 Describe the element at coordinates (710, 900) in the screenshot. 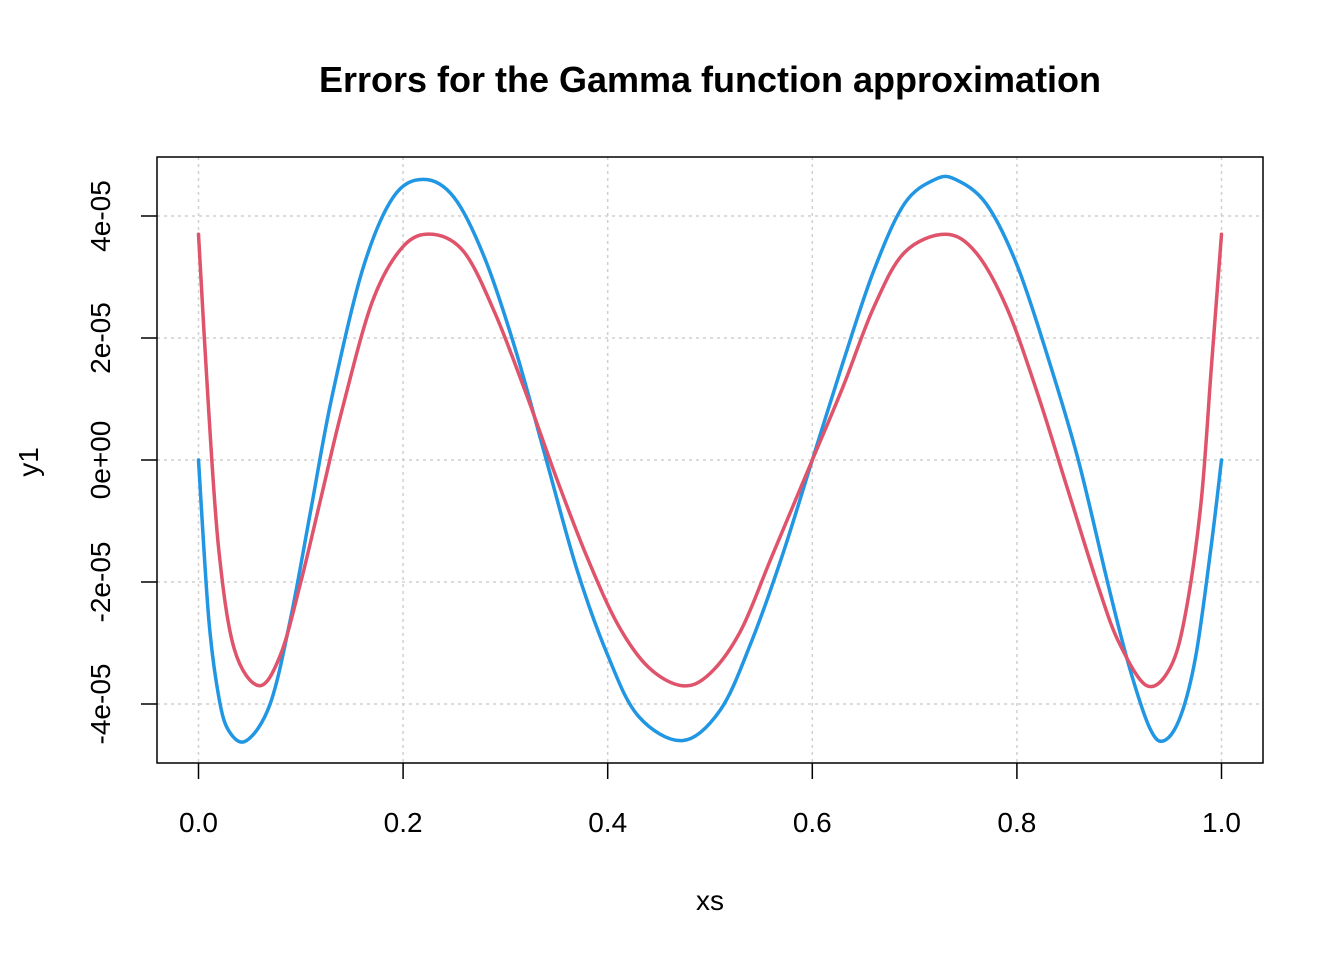

I see `x-axis-label: xs` at that location.